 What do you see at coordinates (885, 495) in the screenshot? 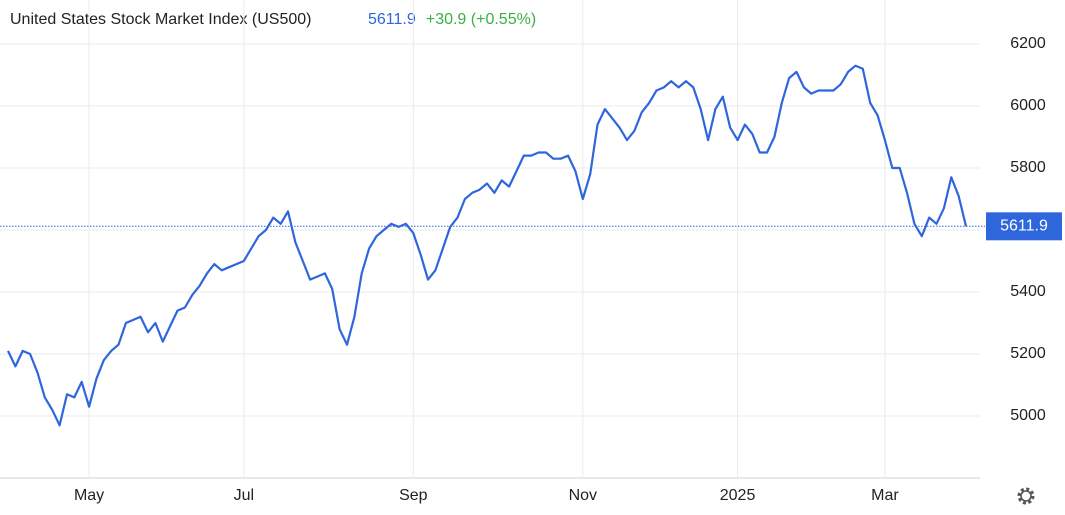
I see `x-tick-label: Mar` at bounding box center [885, 495].